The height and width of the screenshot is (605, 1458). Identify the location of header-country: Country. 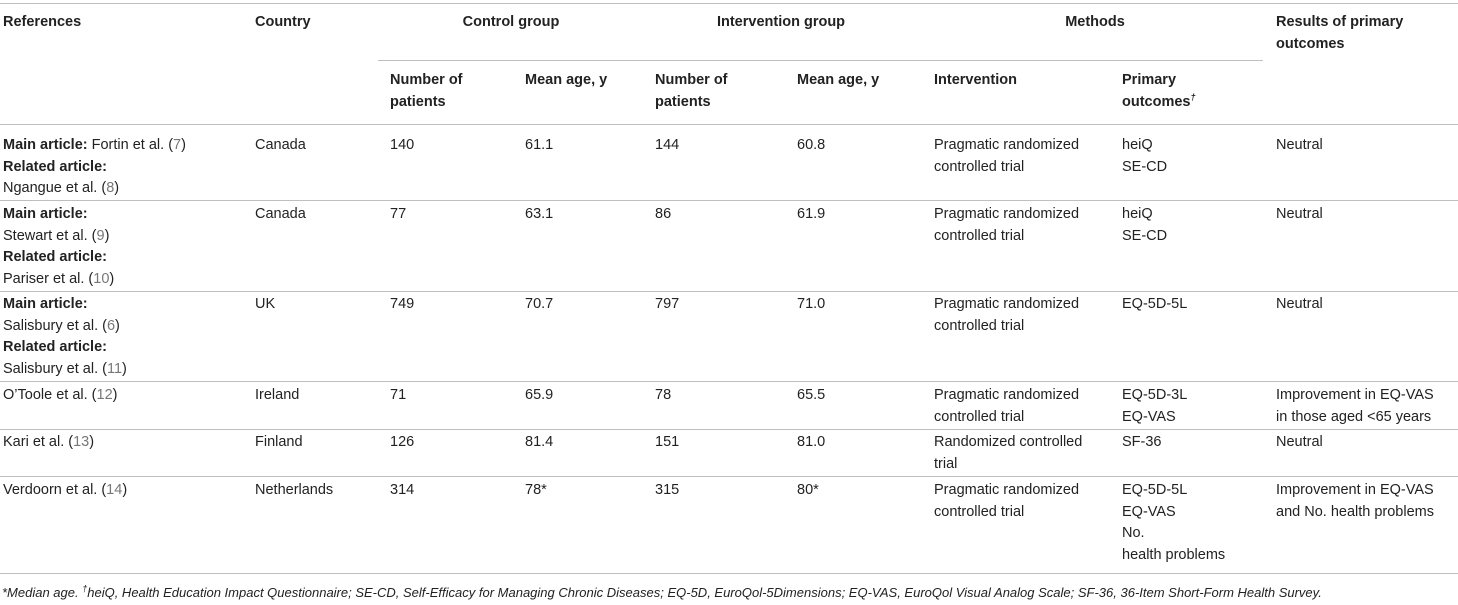
(283, 22).